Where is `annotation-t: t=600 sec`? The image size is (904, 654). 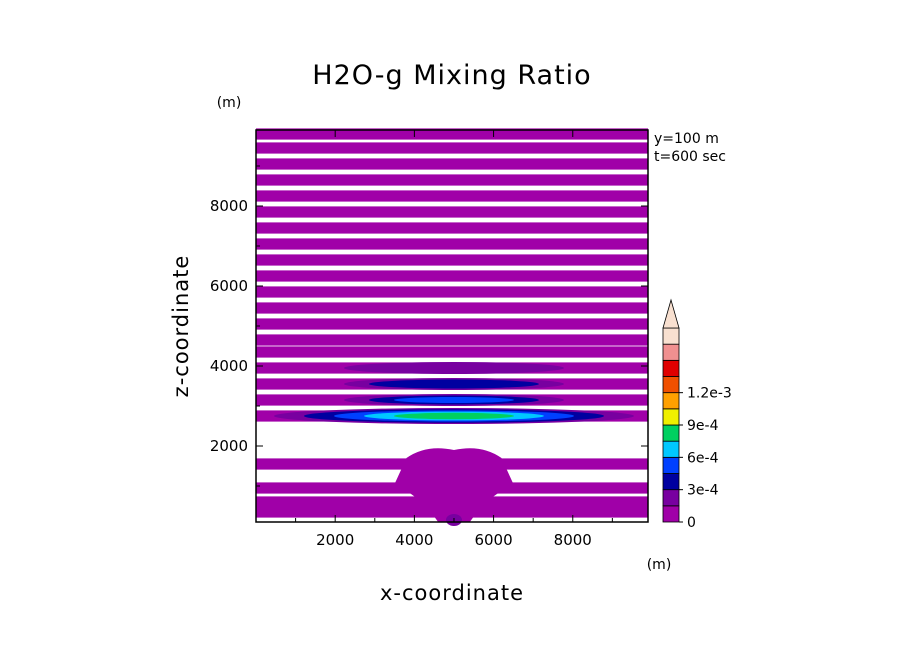 annotation-t: t=600 sec is located at coordinates (690, 157).